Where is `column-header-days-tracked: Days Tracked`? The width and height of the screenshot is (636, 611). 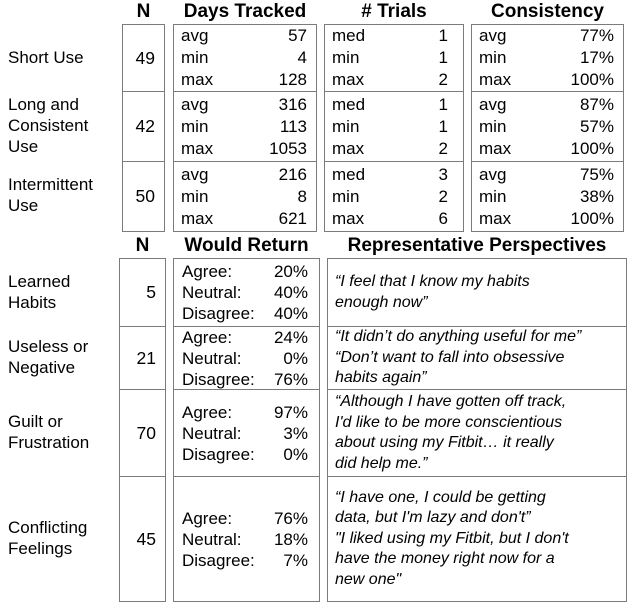 column-header-days-tracked: Days Tracked is located at coordinates (245, 11).